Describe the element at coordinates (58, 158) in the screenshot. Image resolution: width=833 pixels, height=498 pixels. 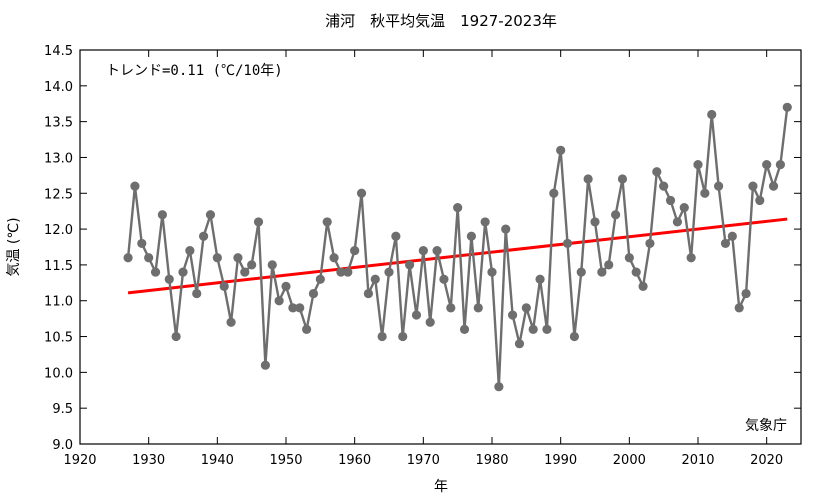
I see `y-tick-label: 13.0` at that location.